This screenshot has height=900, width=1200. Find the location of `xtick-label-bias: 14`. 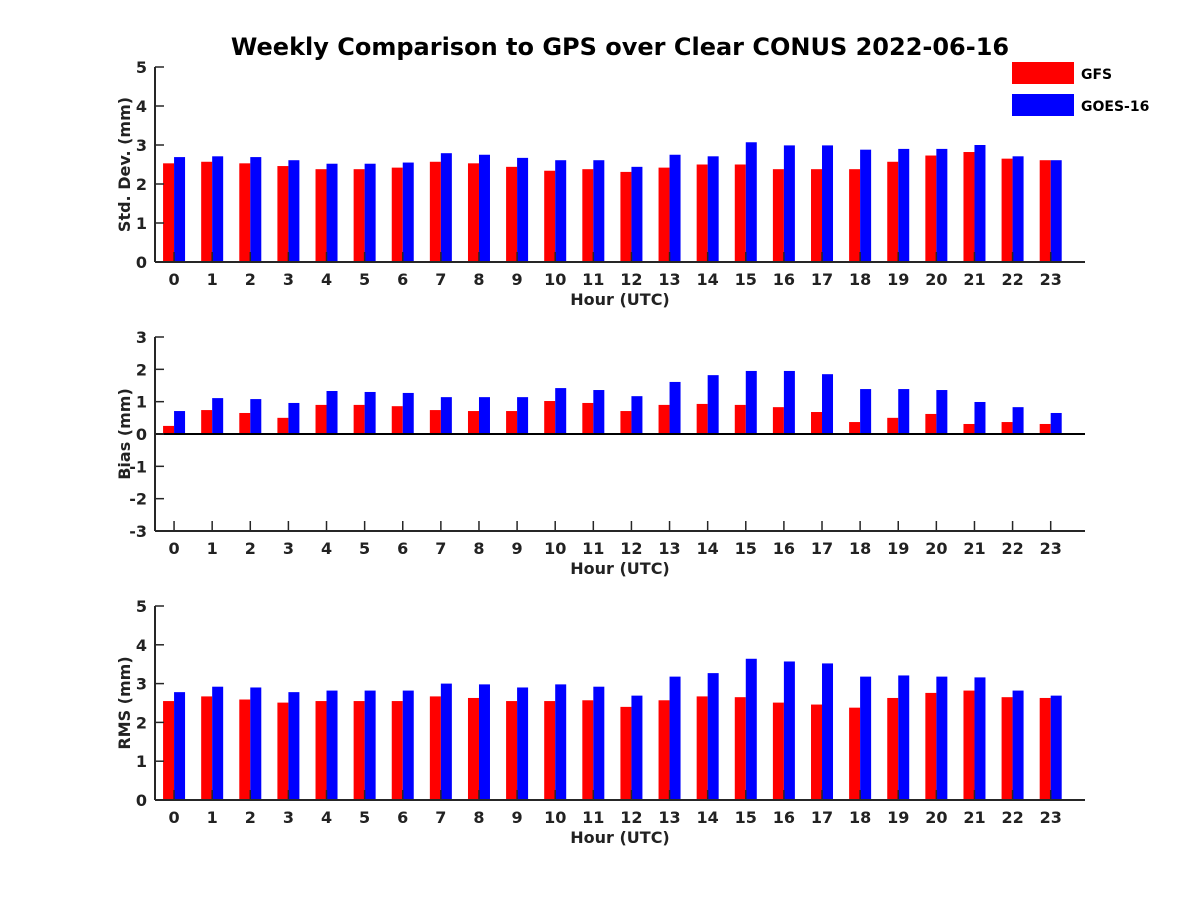

xtick-label-bias: 14 is located at coordinates (708, 548).